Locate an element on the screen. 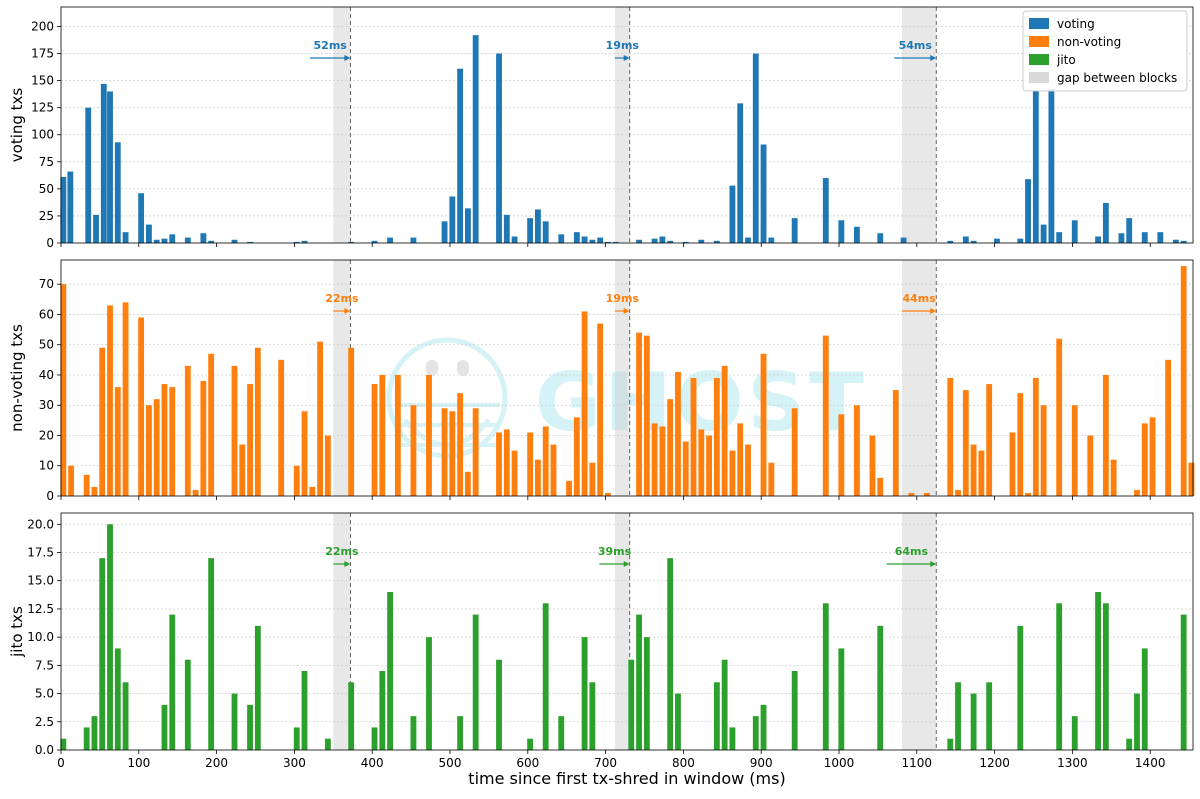 The height and width of the screenshot is (799, 1200). xtick-label: 1000 is located at coordinates (839, 763).